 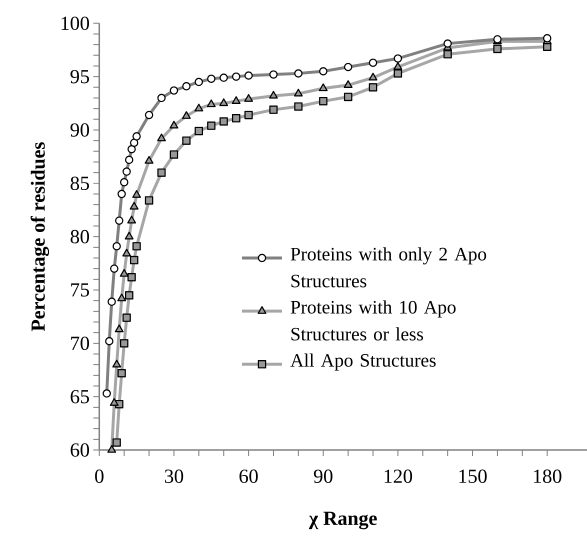 What do you see at coordinates (363, 362) in the screenshot?
I see `legend-label: All Apo Structures` at bounding box center [363, 362].